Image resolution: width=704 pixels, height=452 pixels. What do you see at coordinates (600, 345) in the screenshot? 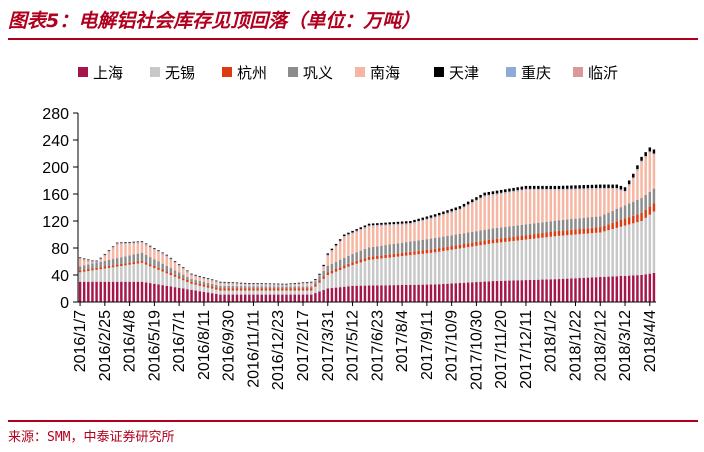
I see `x-tick-label: 2018/2/12` at bounding box center [600, 345].